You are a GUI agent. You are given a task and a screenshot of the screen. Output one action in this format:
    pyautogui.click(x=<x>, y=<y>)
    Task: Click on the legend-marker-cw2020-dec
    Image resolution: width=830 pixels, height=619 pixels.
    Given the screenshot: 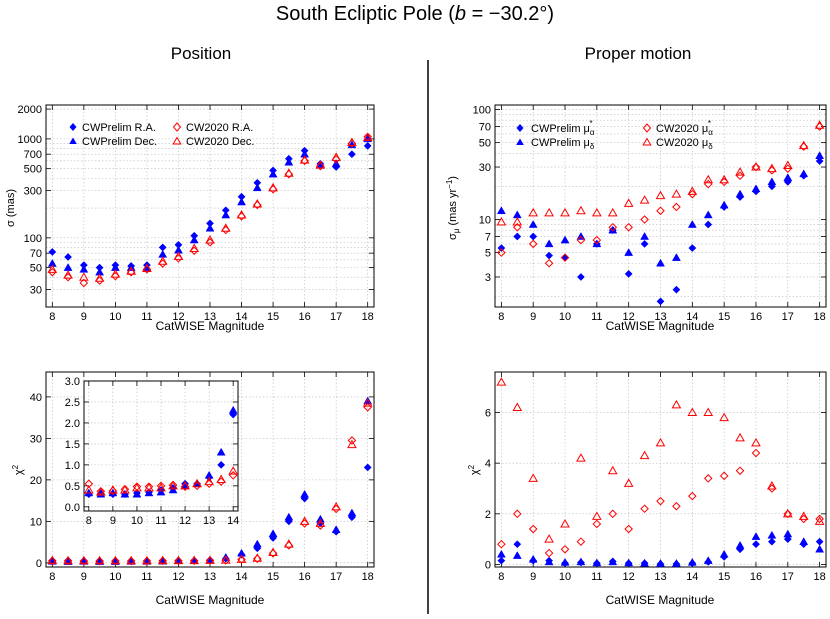 What is the action you would take?
    pyautogui.click(x=177, y=140)
    